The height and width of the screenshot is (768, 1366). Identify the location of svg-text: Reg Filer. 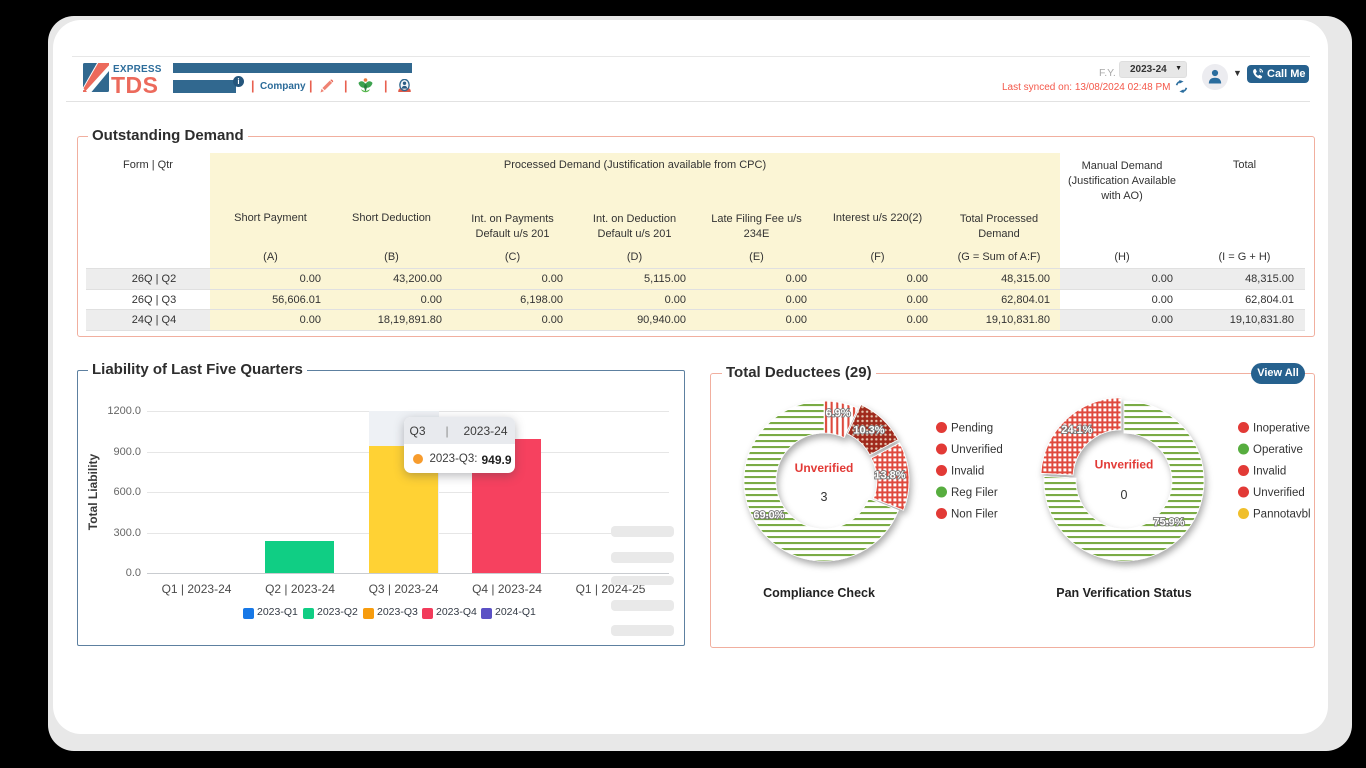
(974, 493).